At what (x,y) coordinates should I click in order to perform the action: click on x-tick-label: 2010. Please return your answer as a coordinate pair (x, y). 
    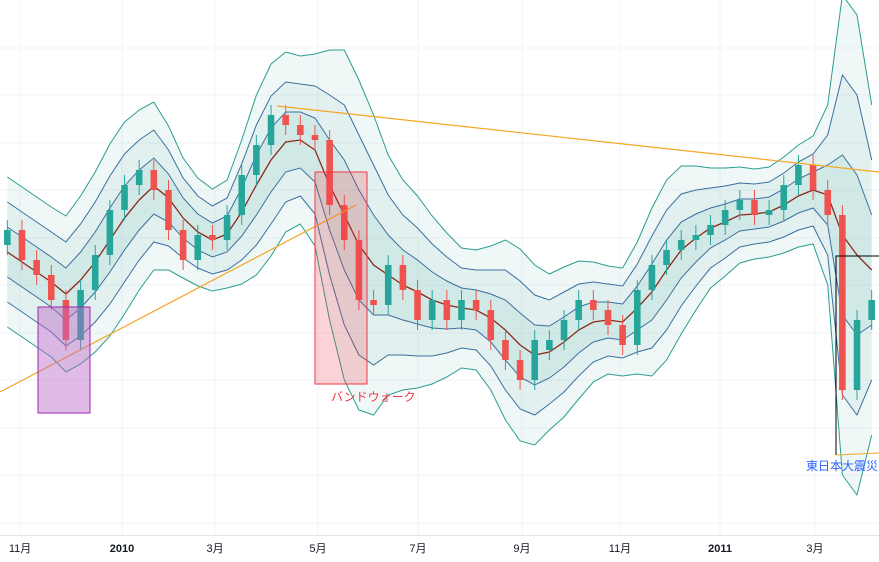
    Looking at the image, I should click on (122, 549).